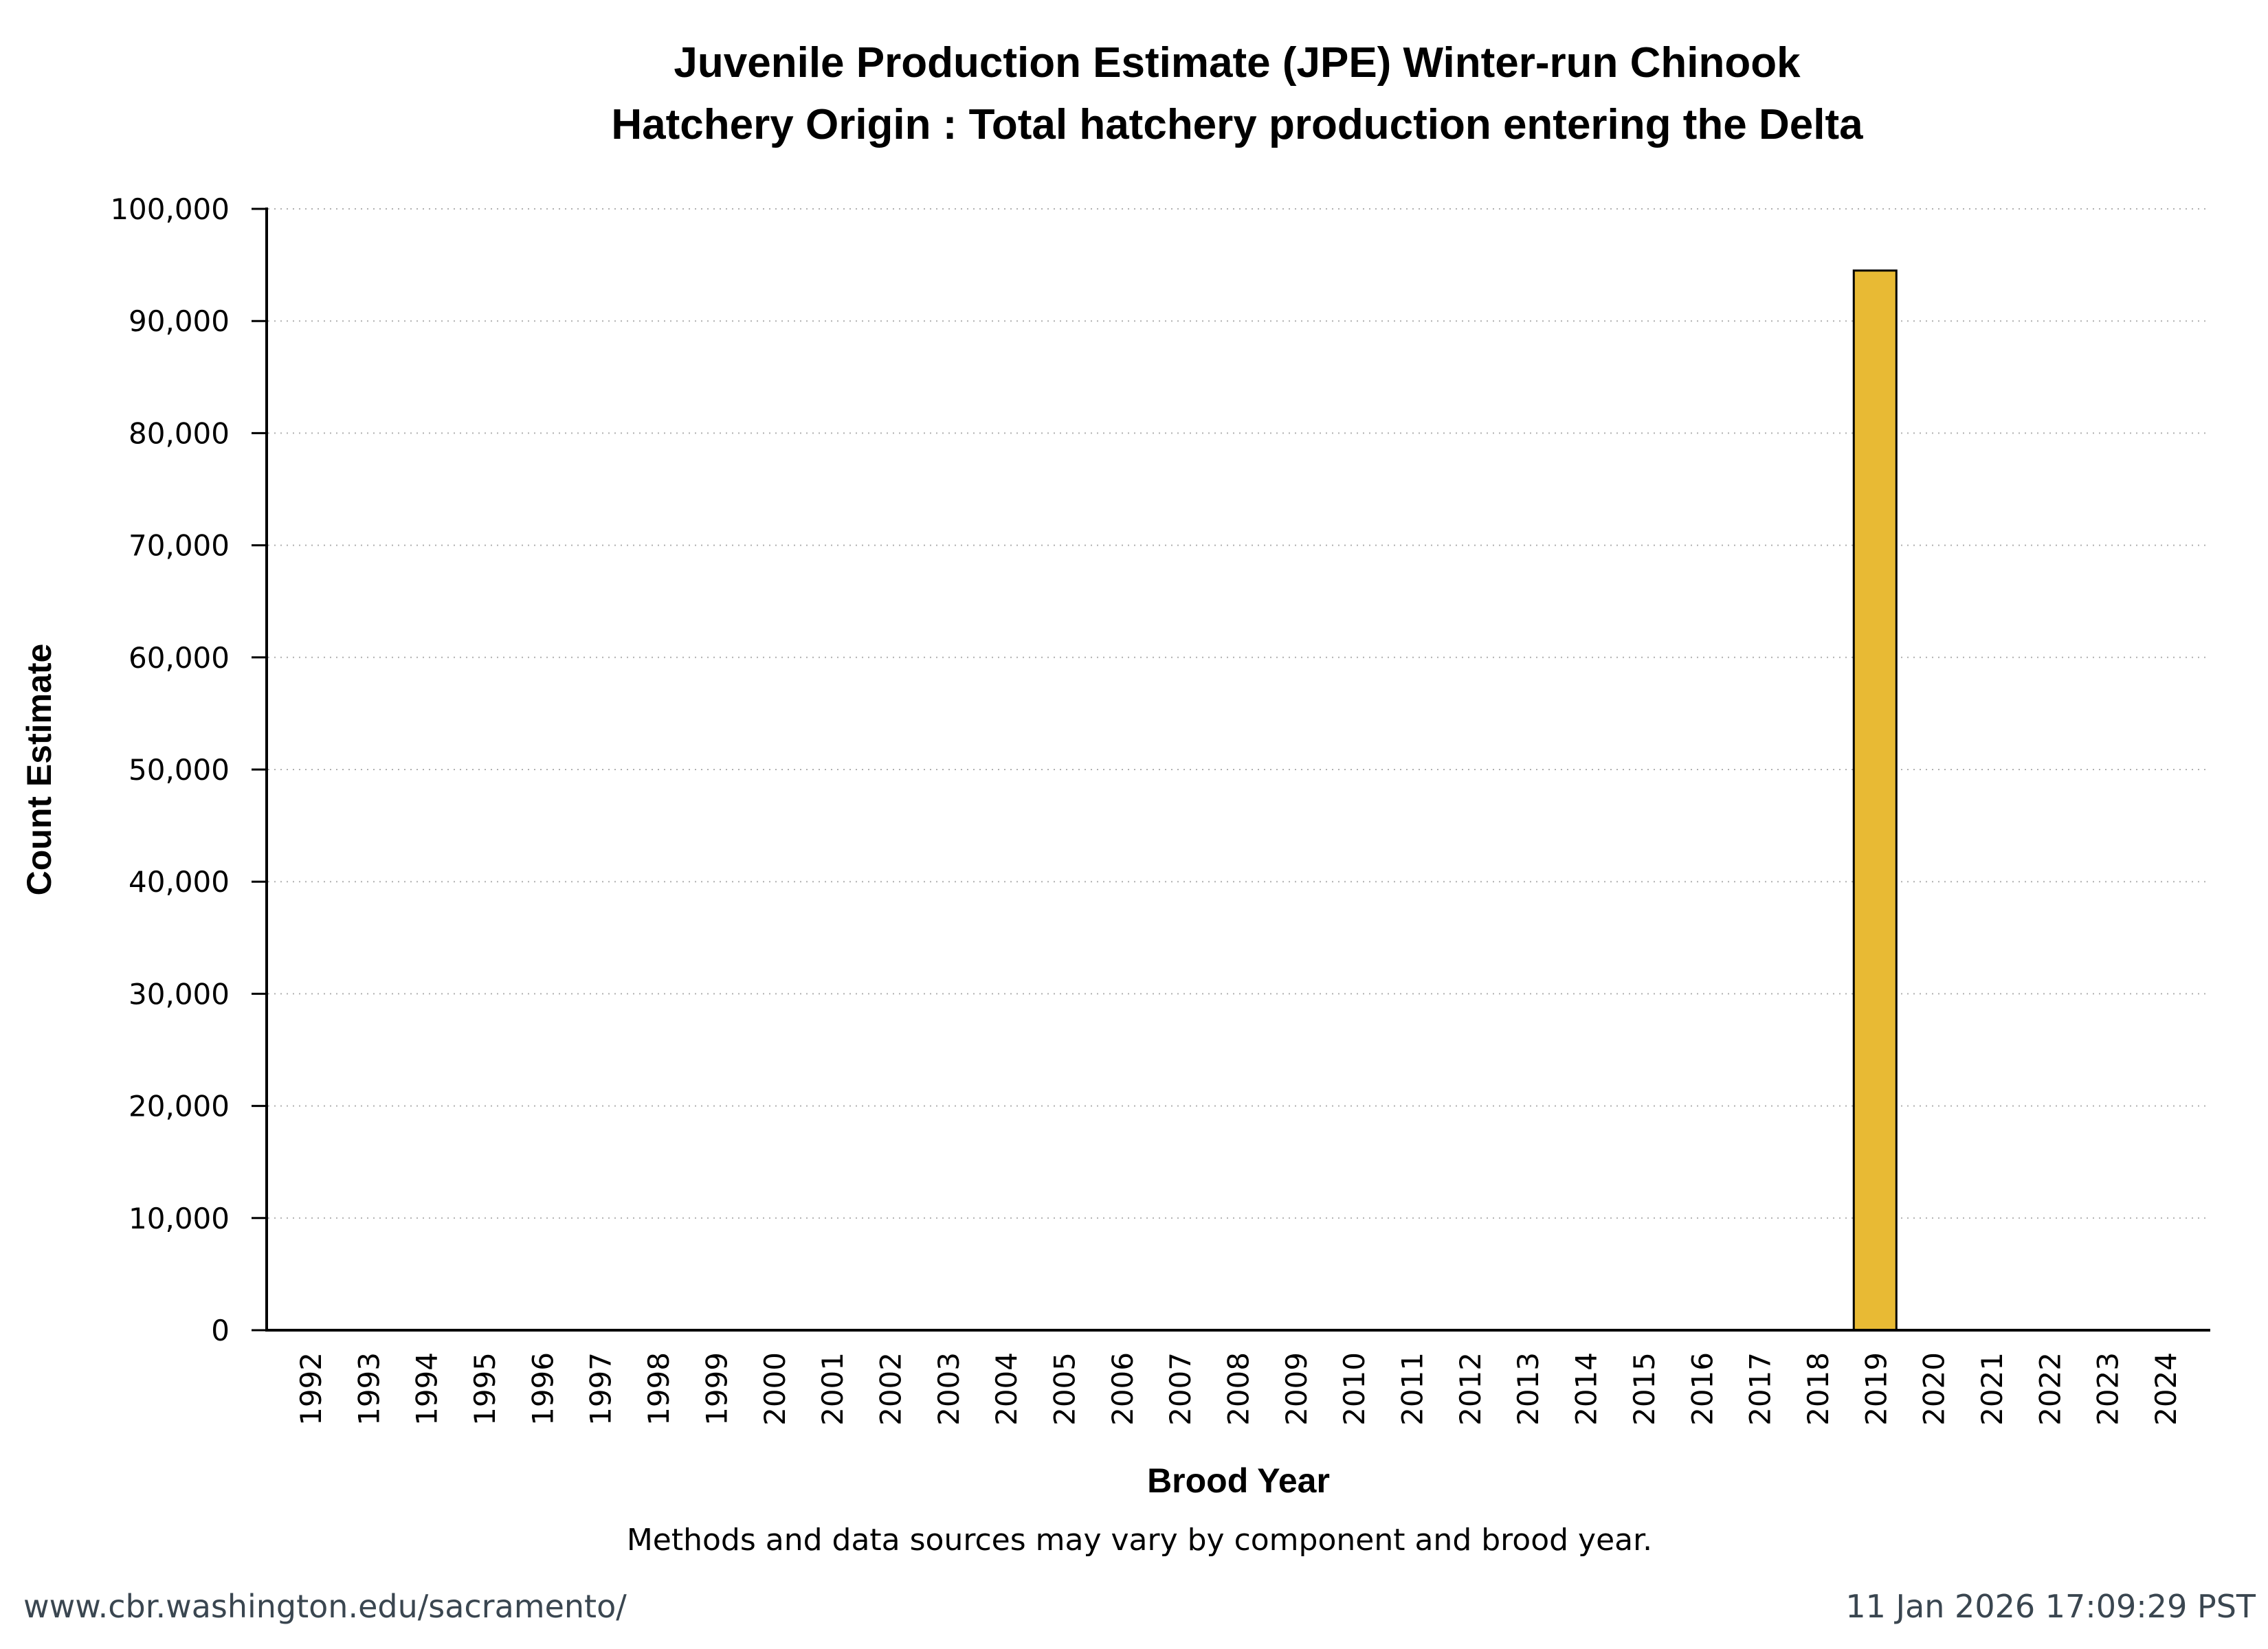 The image size is (2268, 1649). I want to click on x-tick-label-2005: 2005, so click(1064, 1389).